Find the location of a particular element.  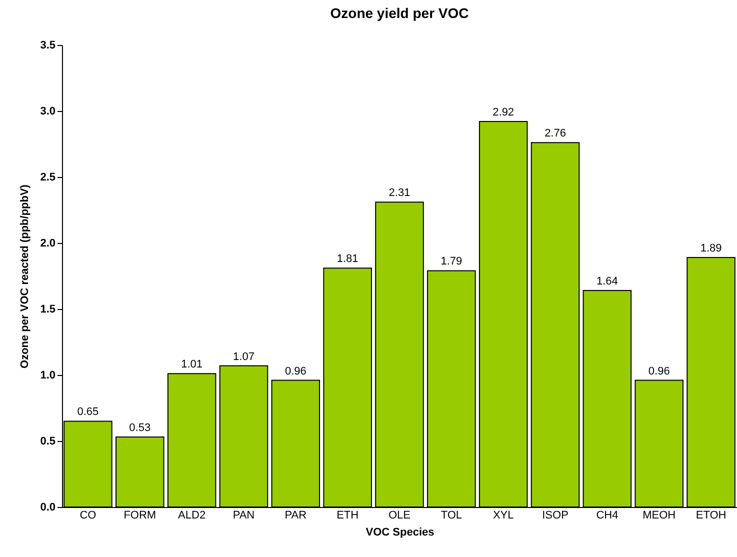

data-label: 1.81 is located at coordinates (347, 259).